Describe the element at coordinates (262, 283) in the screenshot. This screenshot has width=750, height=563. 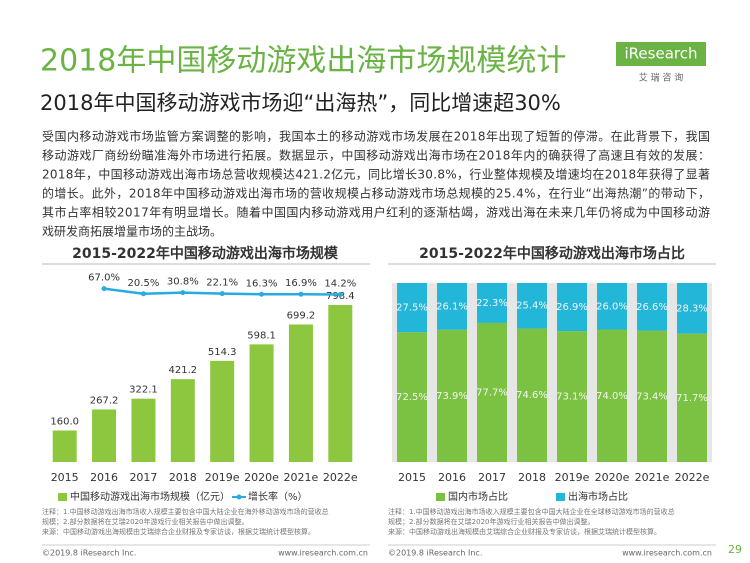
I see `data-label: 16.3%` at that location.